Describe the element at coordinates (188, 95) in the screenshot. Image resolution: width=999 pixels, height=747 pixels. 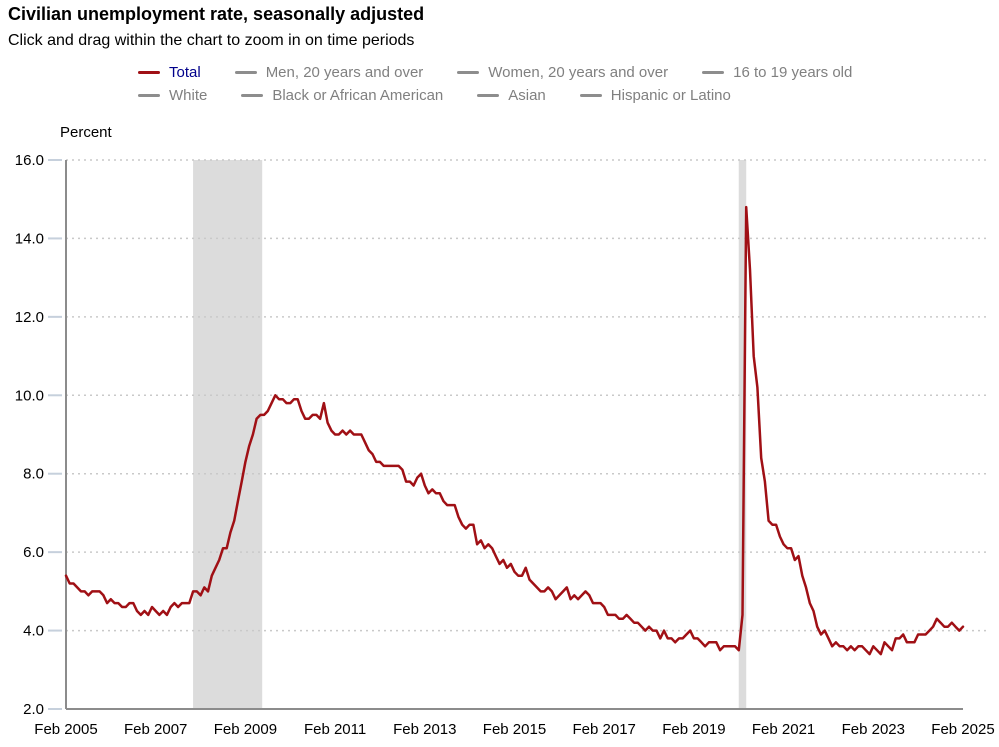
I see `legend-item-label: White` at that location.